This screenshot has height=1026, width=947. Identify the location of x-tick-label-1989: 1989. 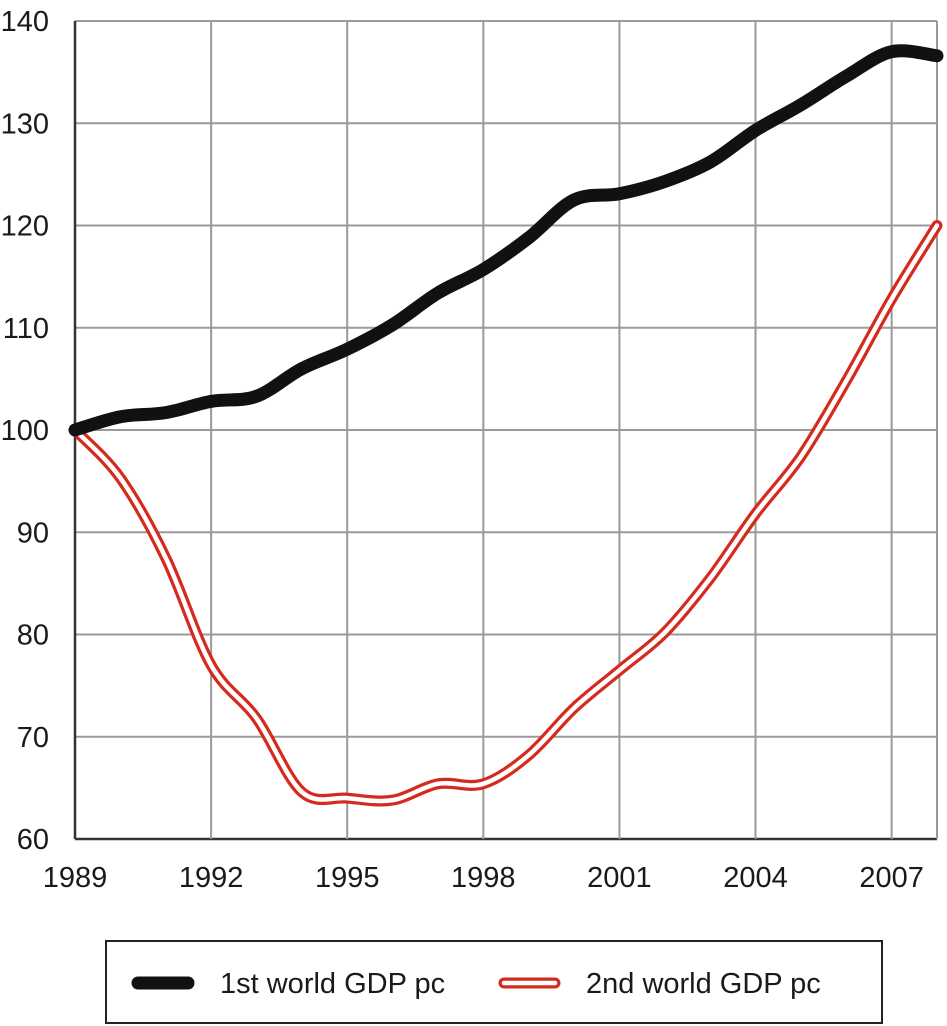
(75, 878).